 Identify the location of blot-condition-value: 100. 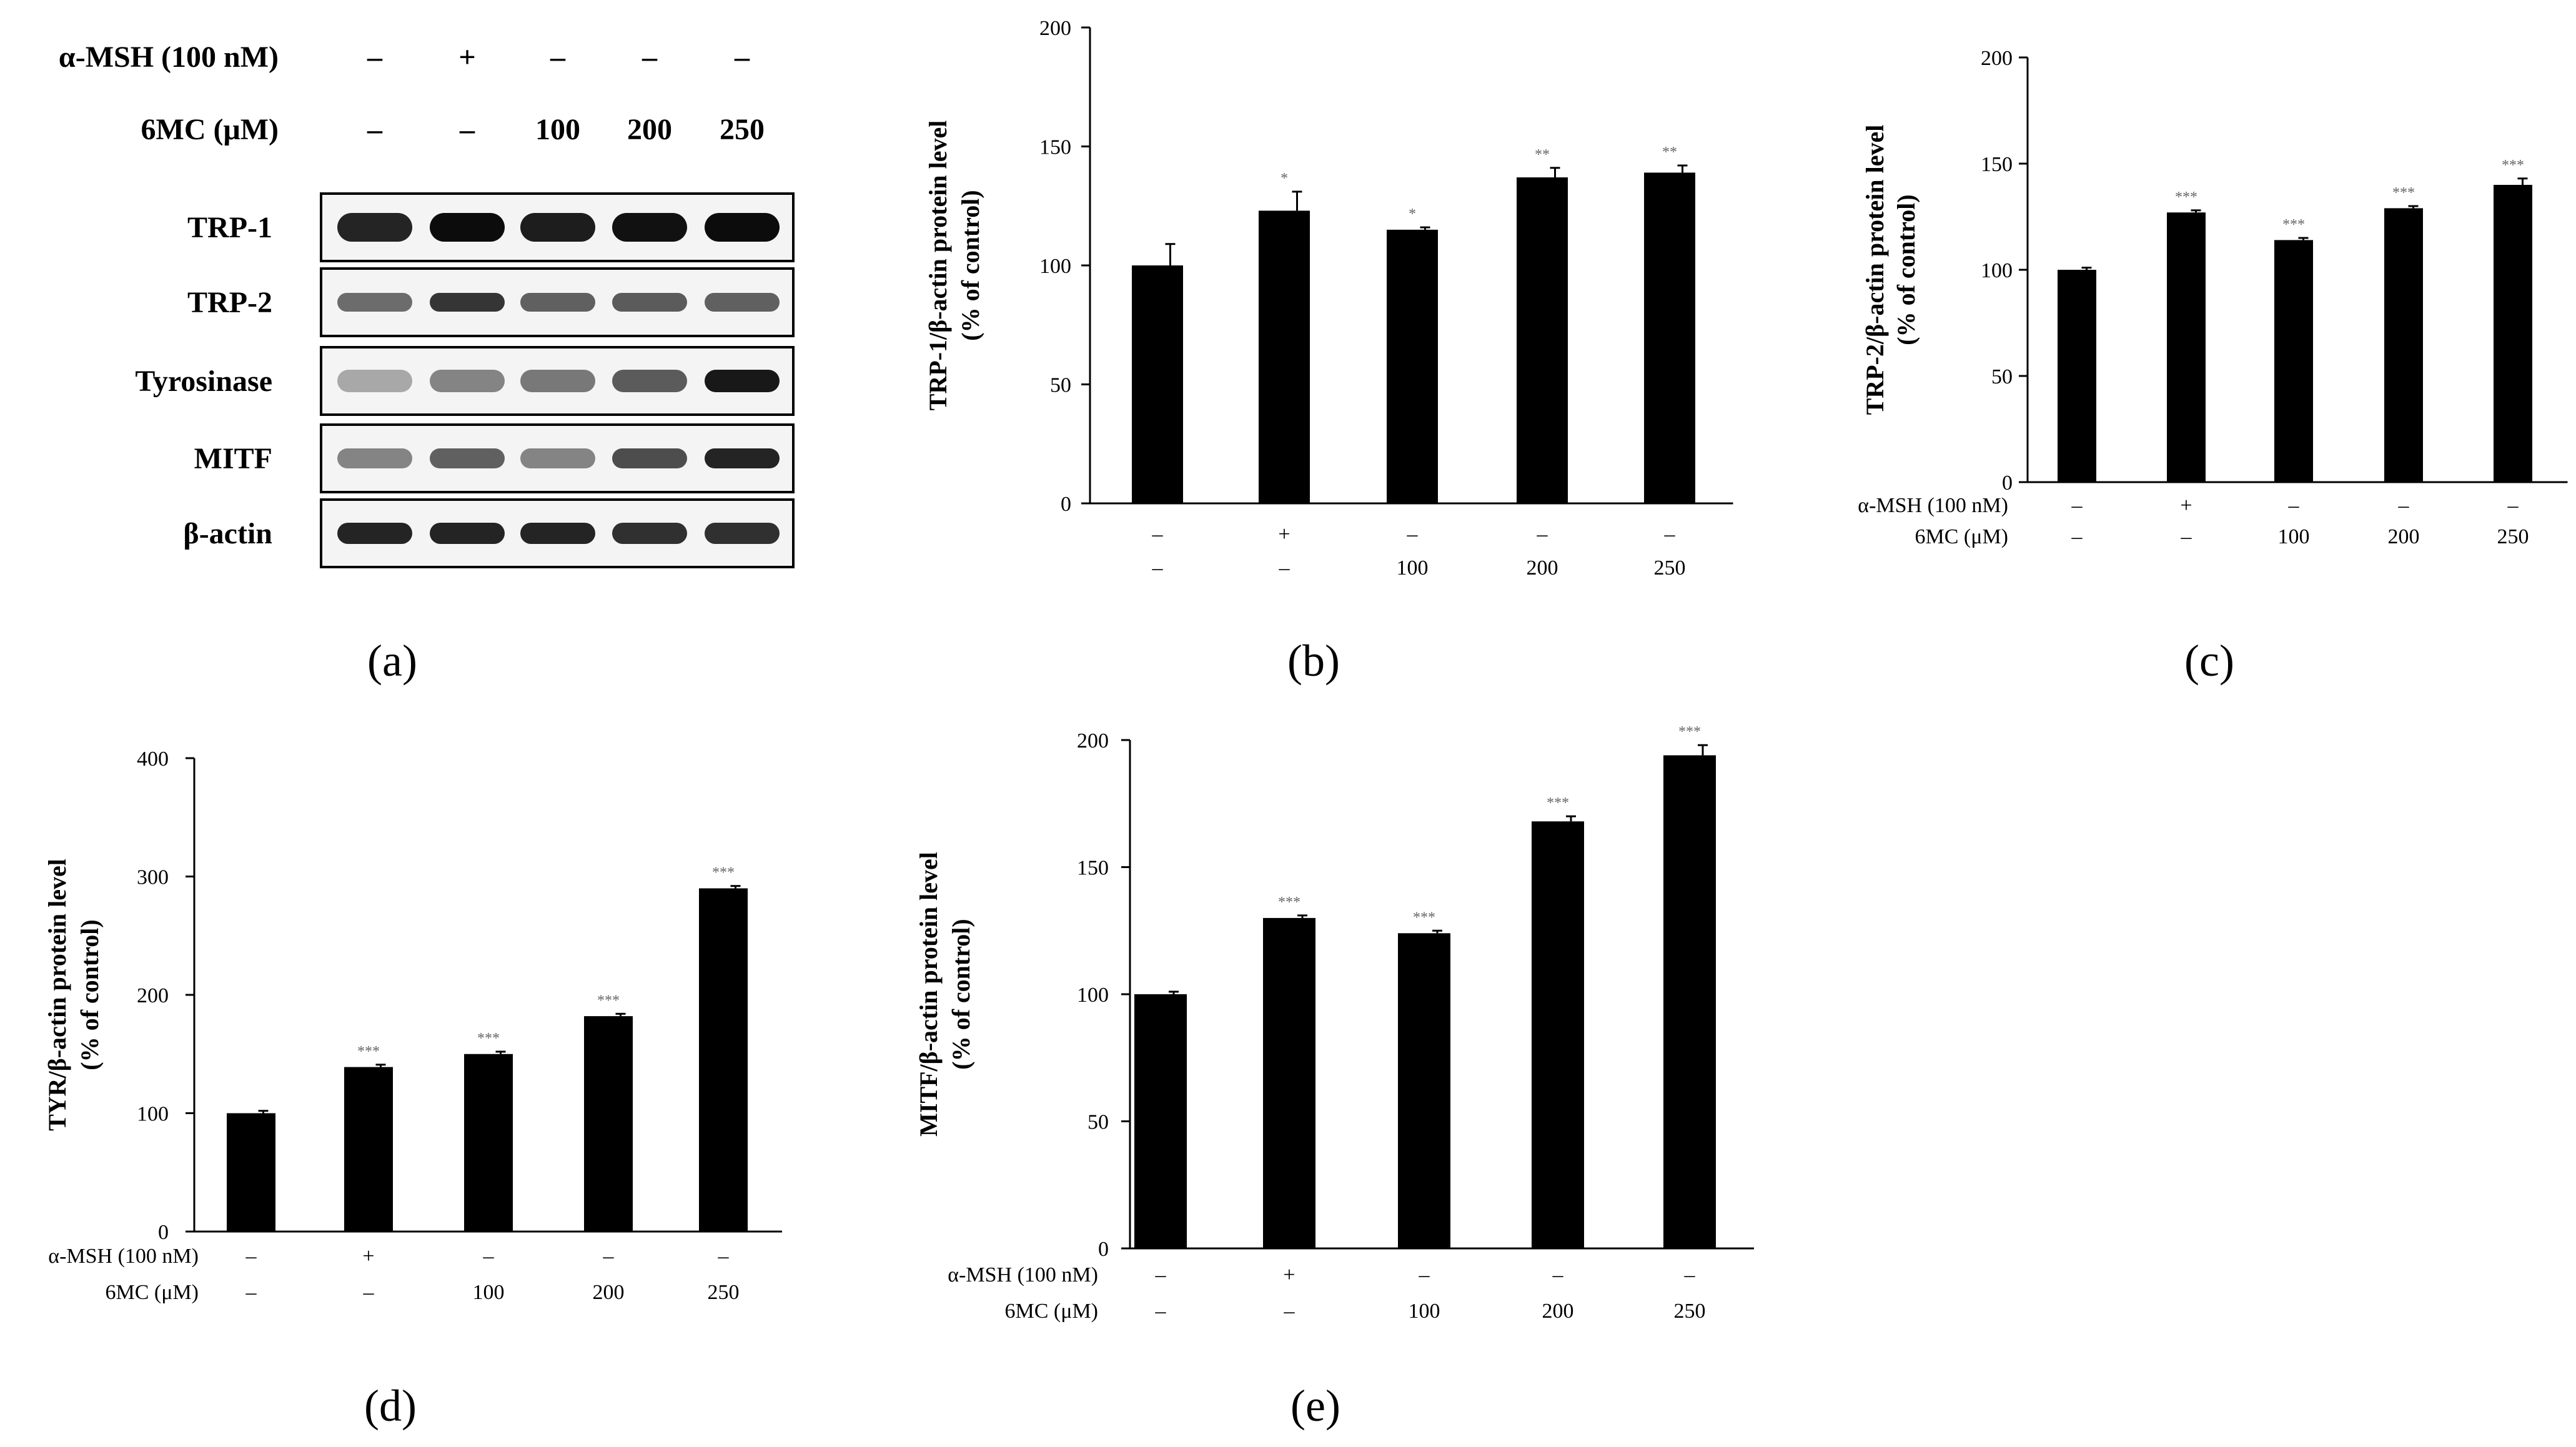
(557, 129).